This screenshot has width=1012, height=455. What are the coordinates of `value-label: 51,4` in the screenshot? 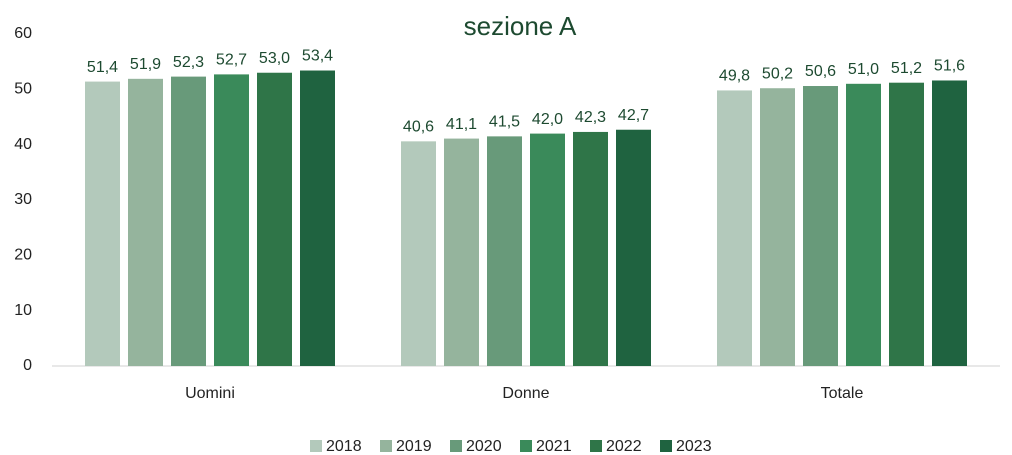 It's located at (102, 67).